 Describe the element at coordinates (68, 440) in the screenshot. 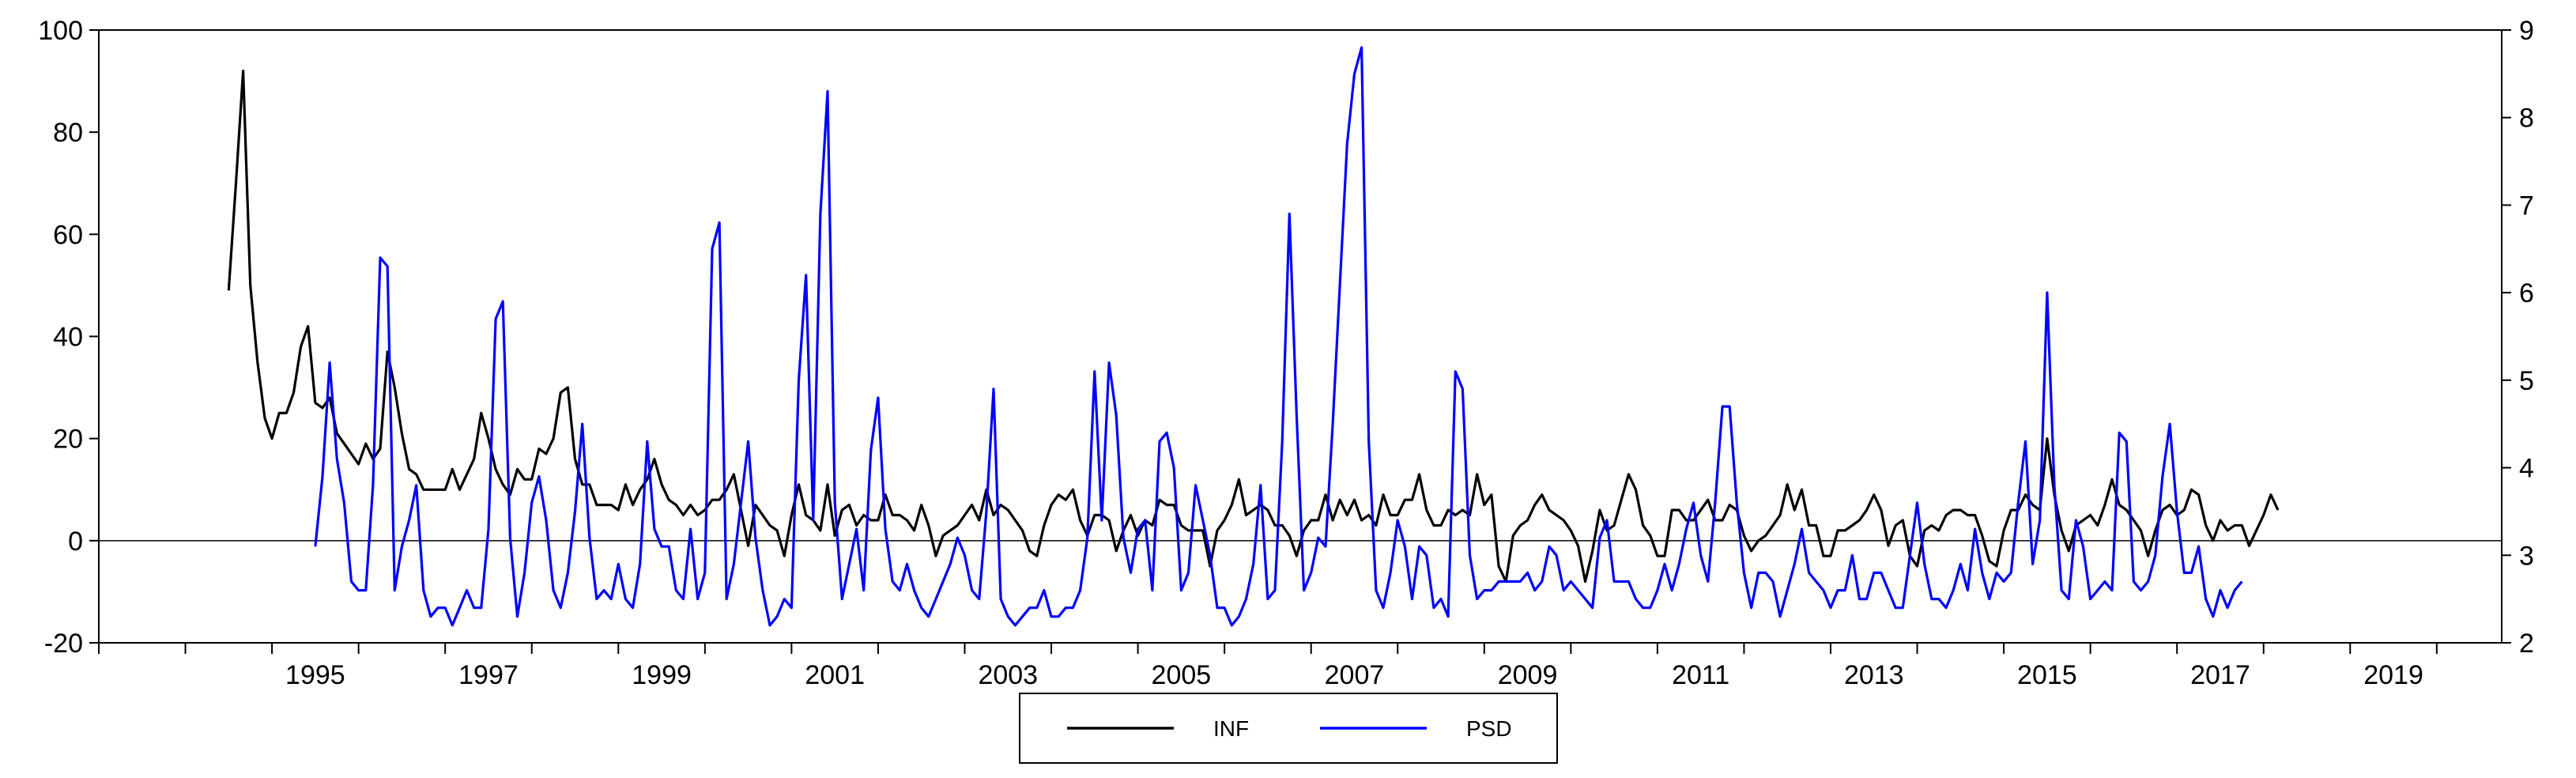

I see `left-y-tick-label: 20` at that location.